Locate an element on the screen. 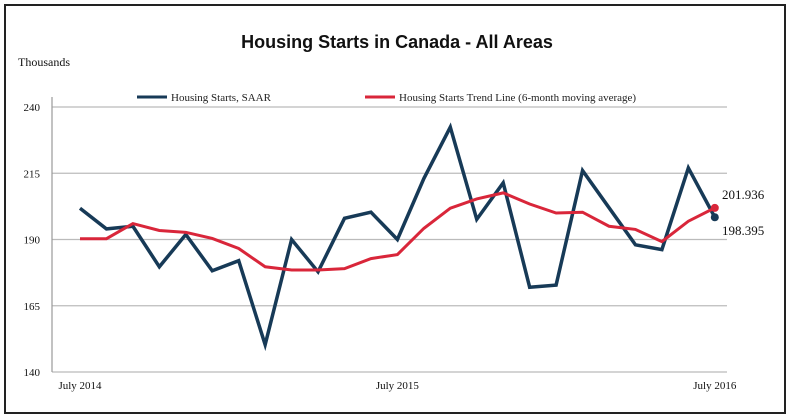 This screenshot has height=419, width=793. legend-label-saar: Housing Starts, SAAR is located at coordinates (221, 98).